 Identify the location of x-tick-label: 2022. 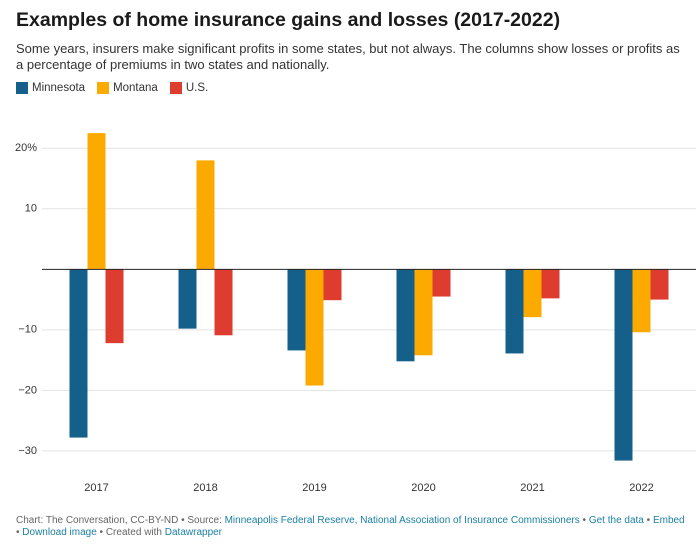
(641, 488).